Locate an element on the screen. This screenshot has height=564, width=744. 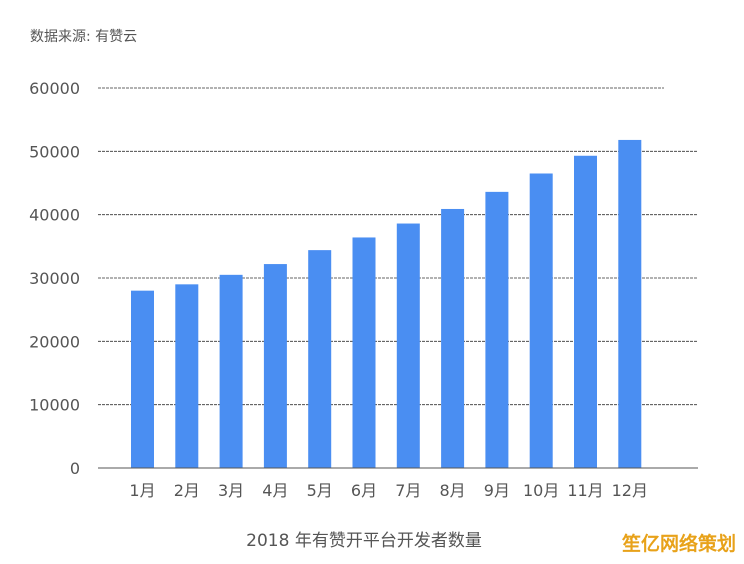
y-tick-label: 60000 is located at coordinates (54, 88).